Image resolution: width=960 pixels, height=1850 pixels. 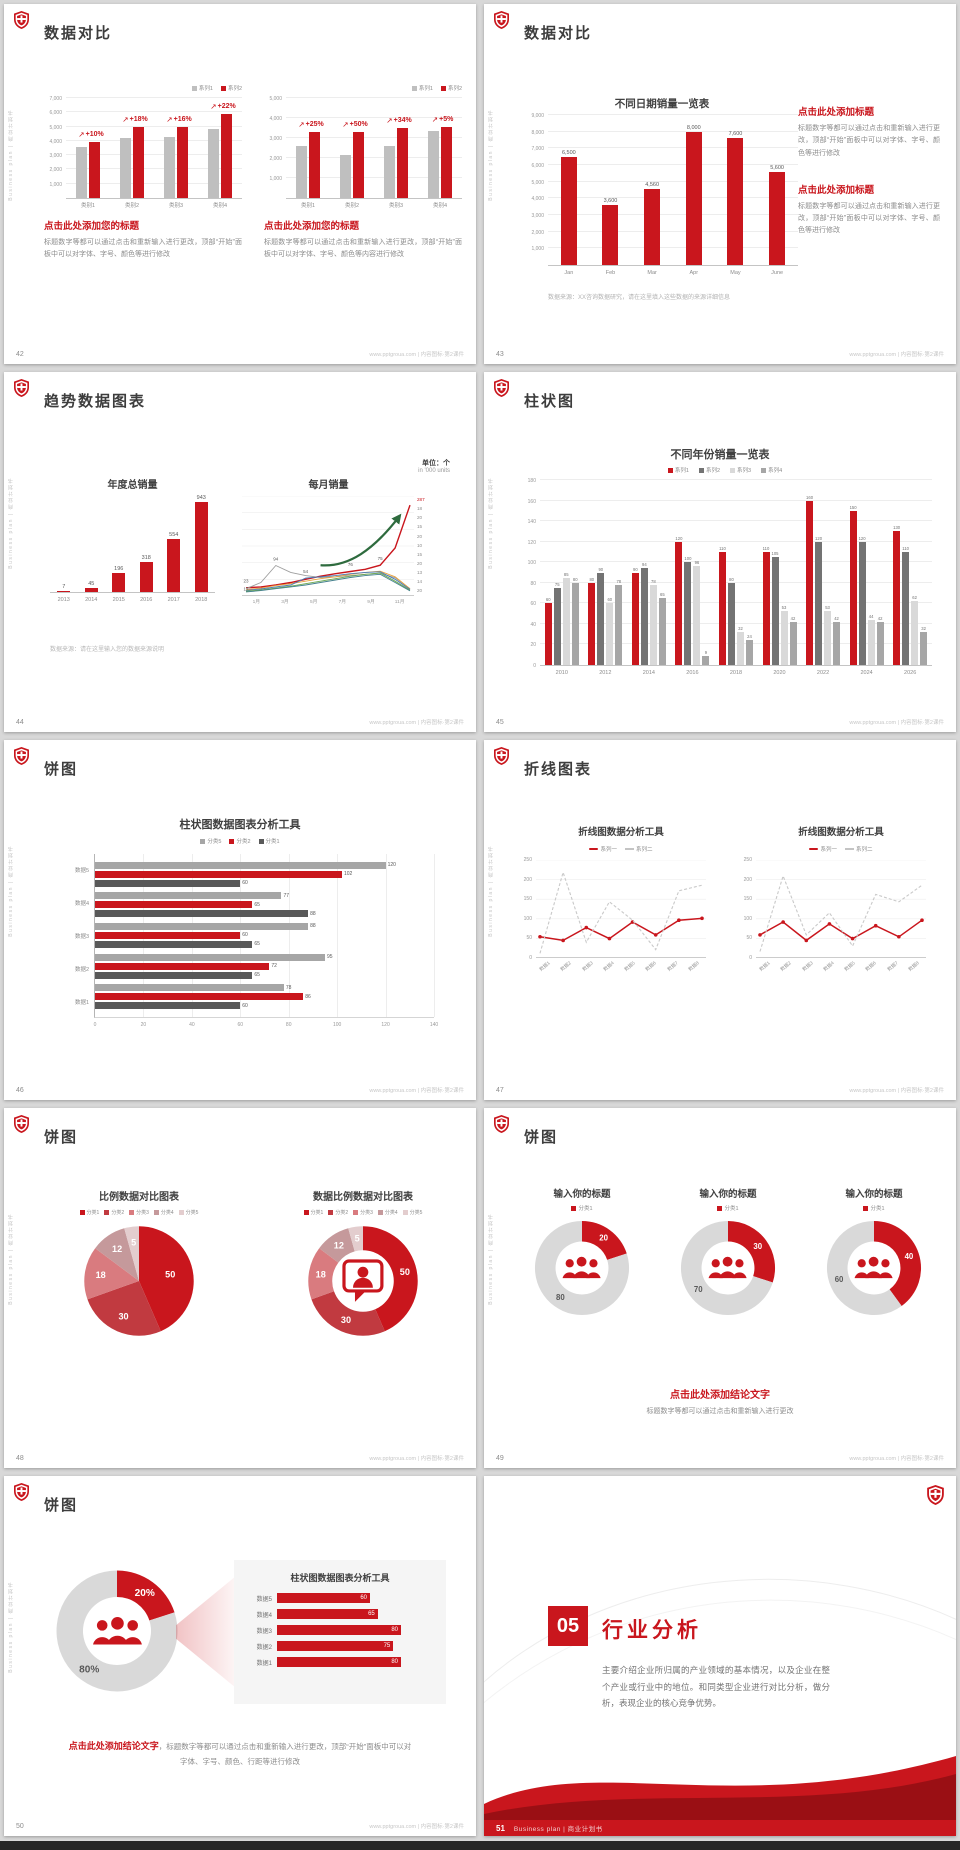 What do you see at coordinates (420, 509) in the screenshot?
I see `end-label: 18` at bounding box center [420, 509].